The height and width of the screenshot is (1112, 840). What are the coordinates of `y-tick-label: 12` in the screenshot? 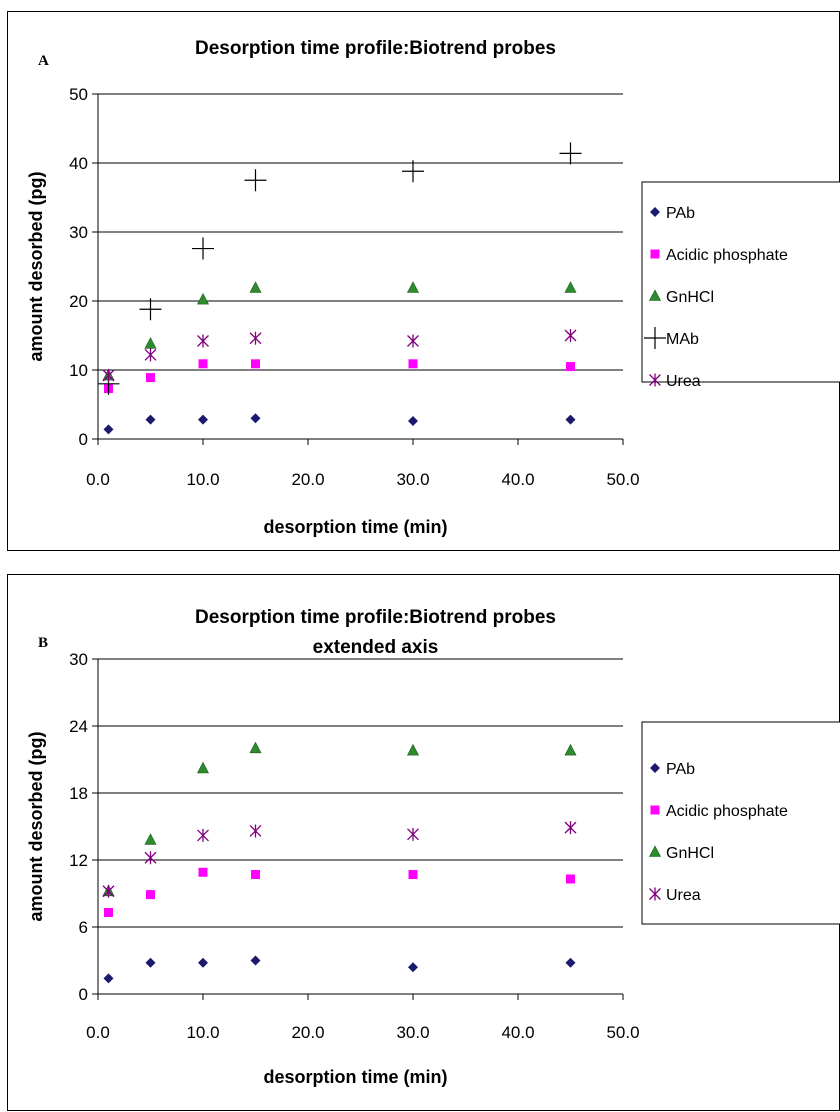 It's located at (78, 860).